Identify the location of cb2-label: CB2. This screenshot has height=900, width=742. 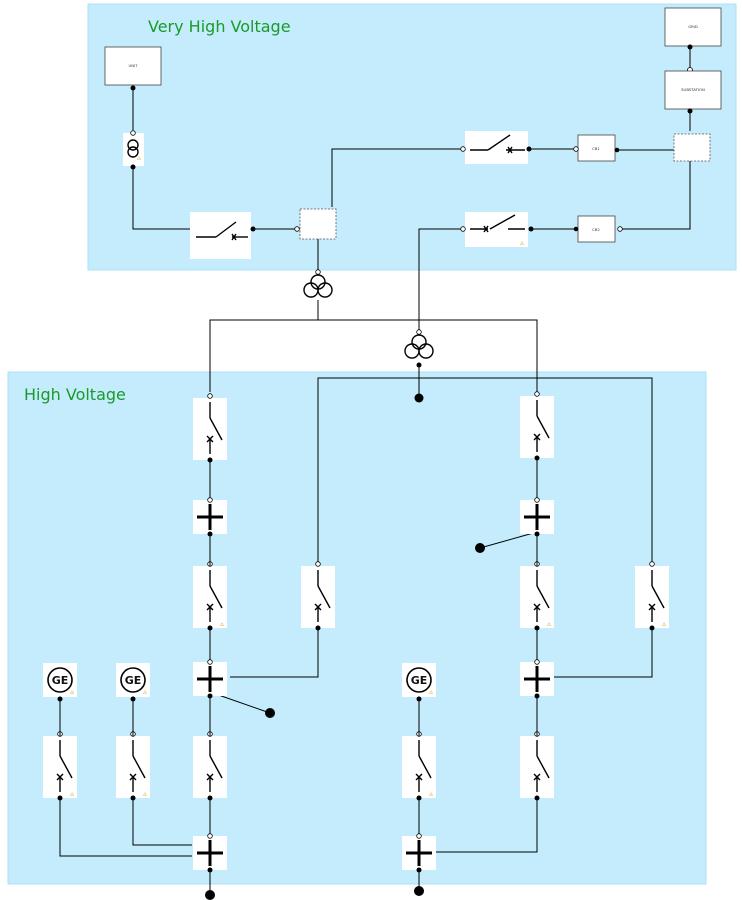
(596, 229).